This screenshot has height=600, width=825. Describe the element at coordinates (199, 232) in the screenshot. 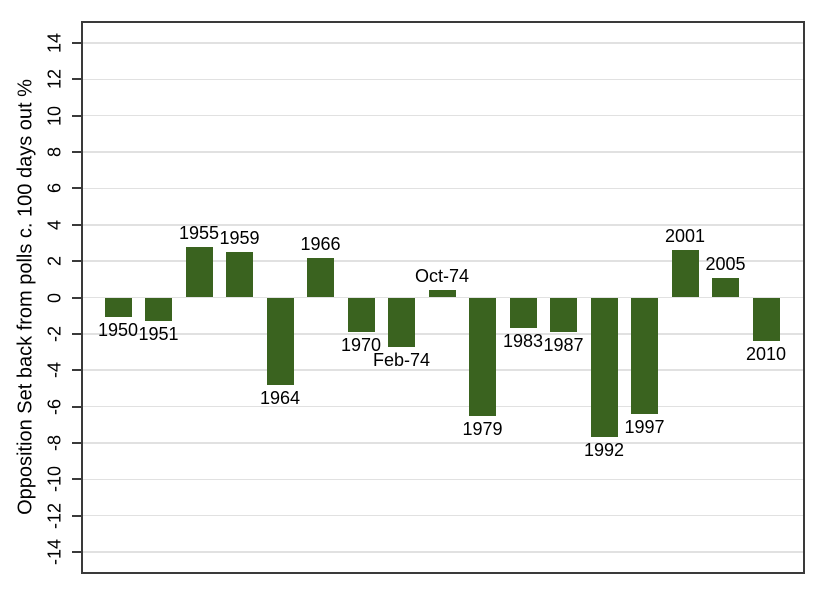

I see `bar-label-1955: 1955` at that location.